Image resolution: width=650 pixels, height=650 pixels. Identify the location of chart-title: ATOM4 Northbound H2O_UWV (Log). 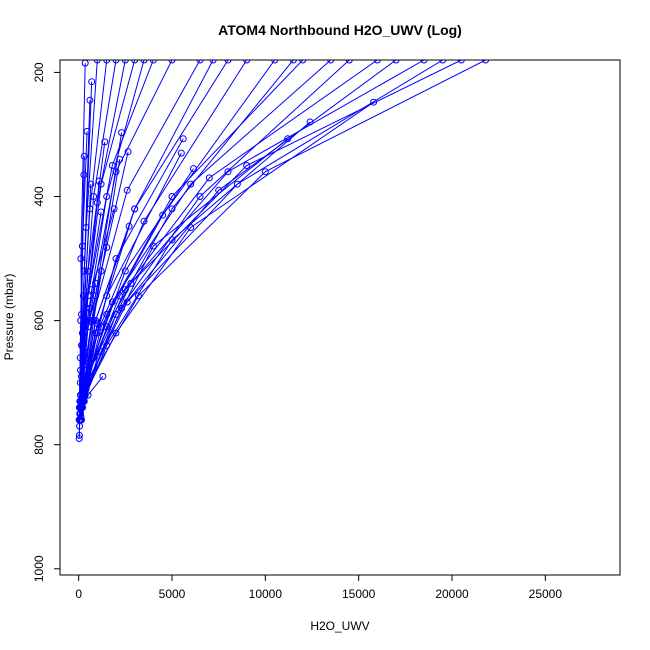
(340, 30).